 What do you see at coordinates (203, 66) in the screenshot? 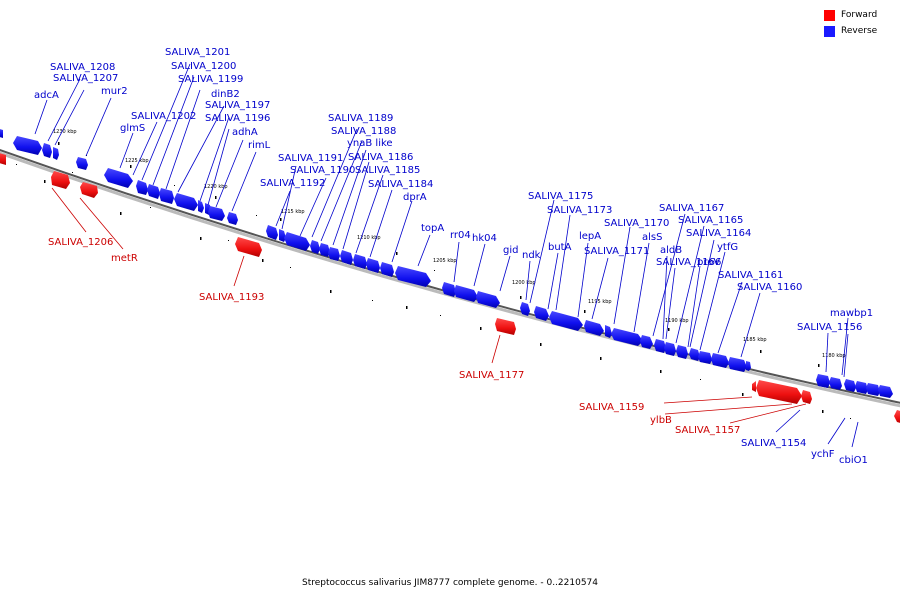
I see `gene-label: SALIVA_1200` at bounding box center [203, 66].